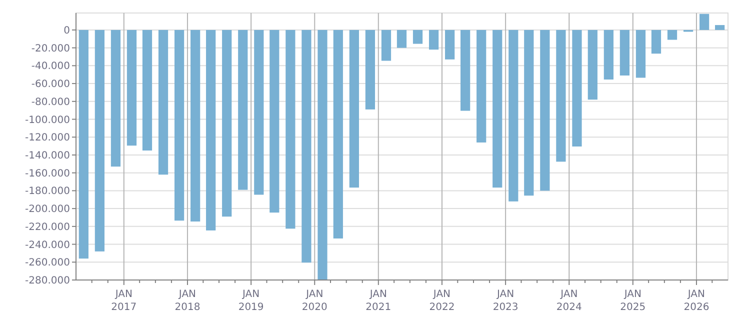  I want to click on y-tick-label: -100.000, so click(47, 120).